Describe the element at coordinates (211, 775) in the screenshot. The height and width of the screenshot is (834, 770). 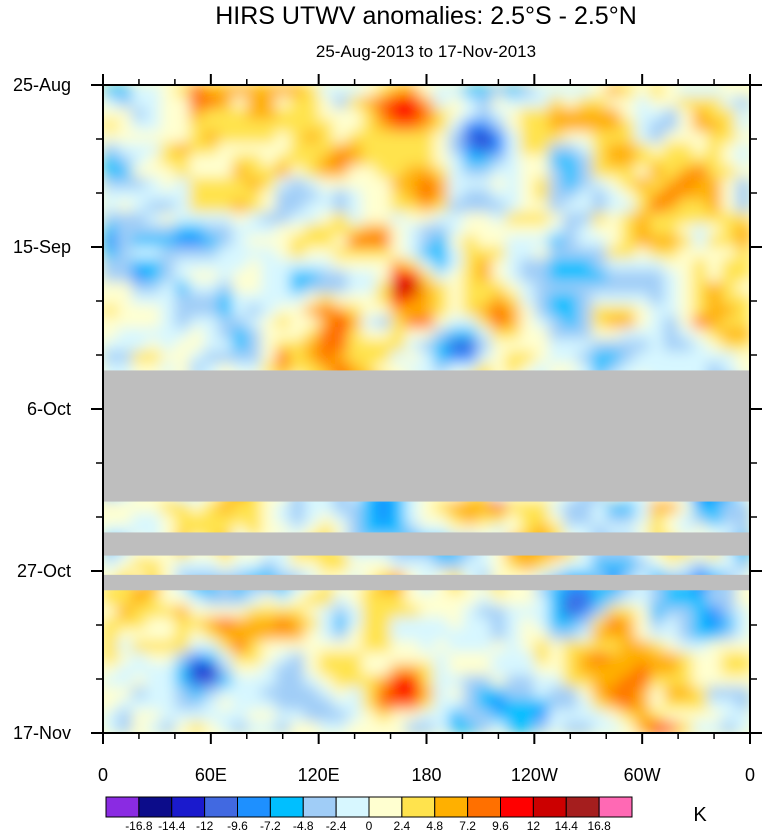
I see `x-tick-label: 60E` at that location.